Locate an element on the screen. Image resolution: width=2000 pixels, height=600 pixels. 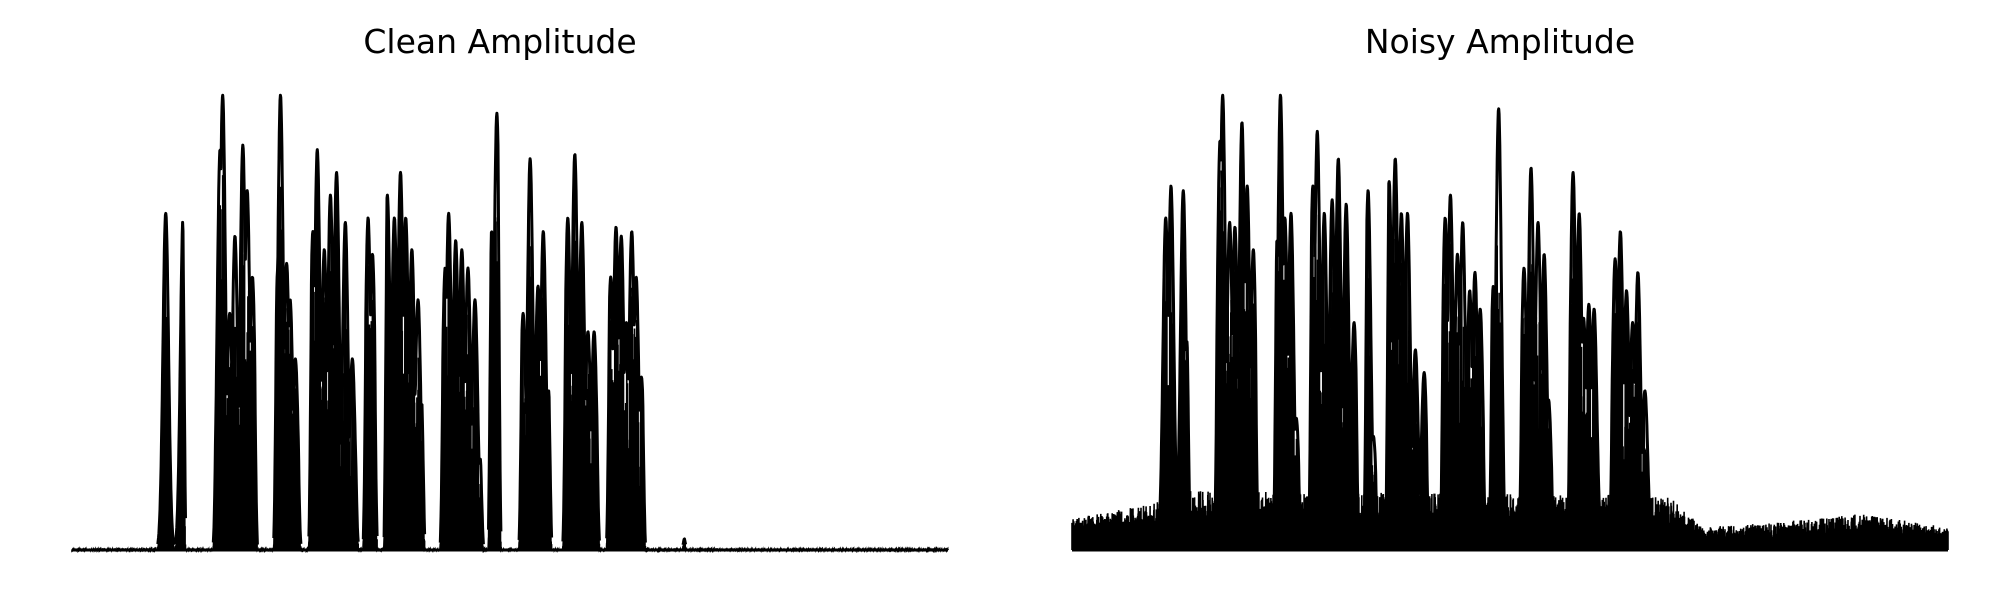
chart-title-clean: Clean Amplitude is located at coordinates (500, 41).